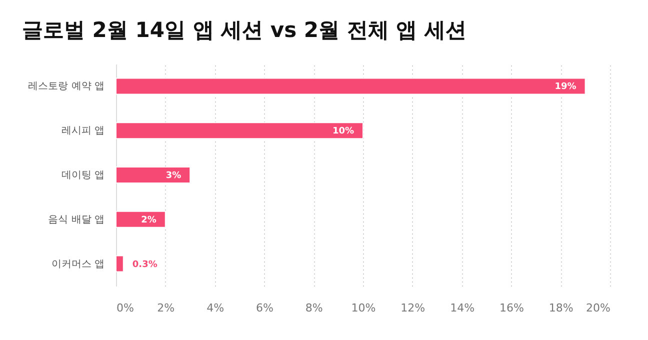  I want to click on y-tick-label: 레스토랑 예약 앱, so click(66, 86).